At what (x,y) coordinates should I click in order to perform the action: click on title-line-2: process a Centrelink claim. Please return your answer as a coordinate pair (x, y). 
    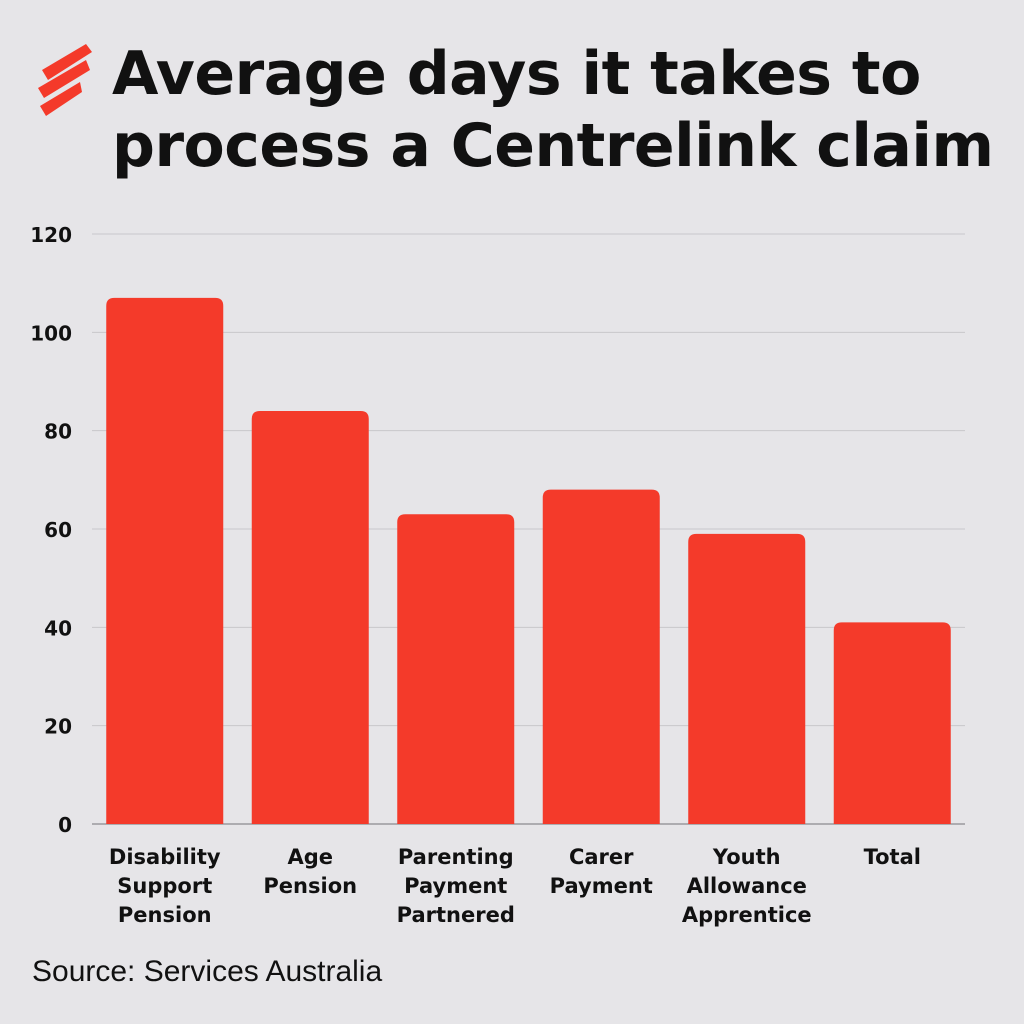
    Looking at the image, I should click on (553, 146).